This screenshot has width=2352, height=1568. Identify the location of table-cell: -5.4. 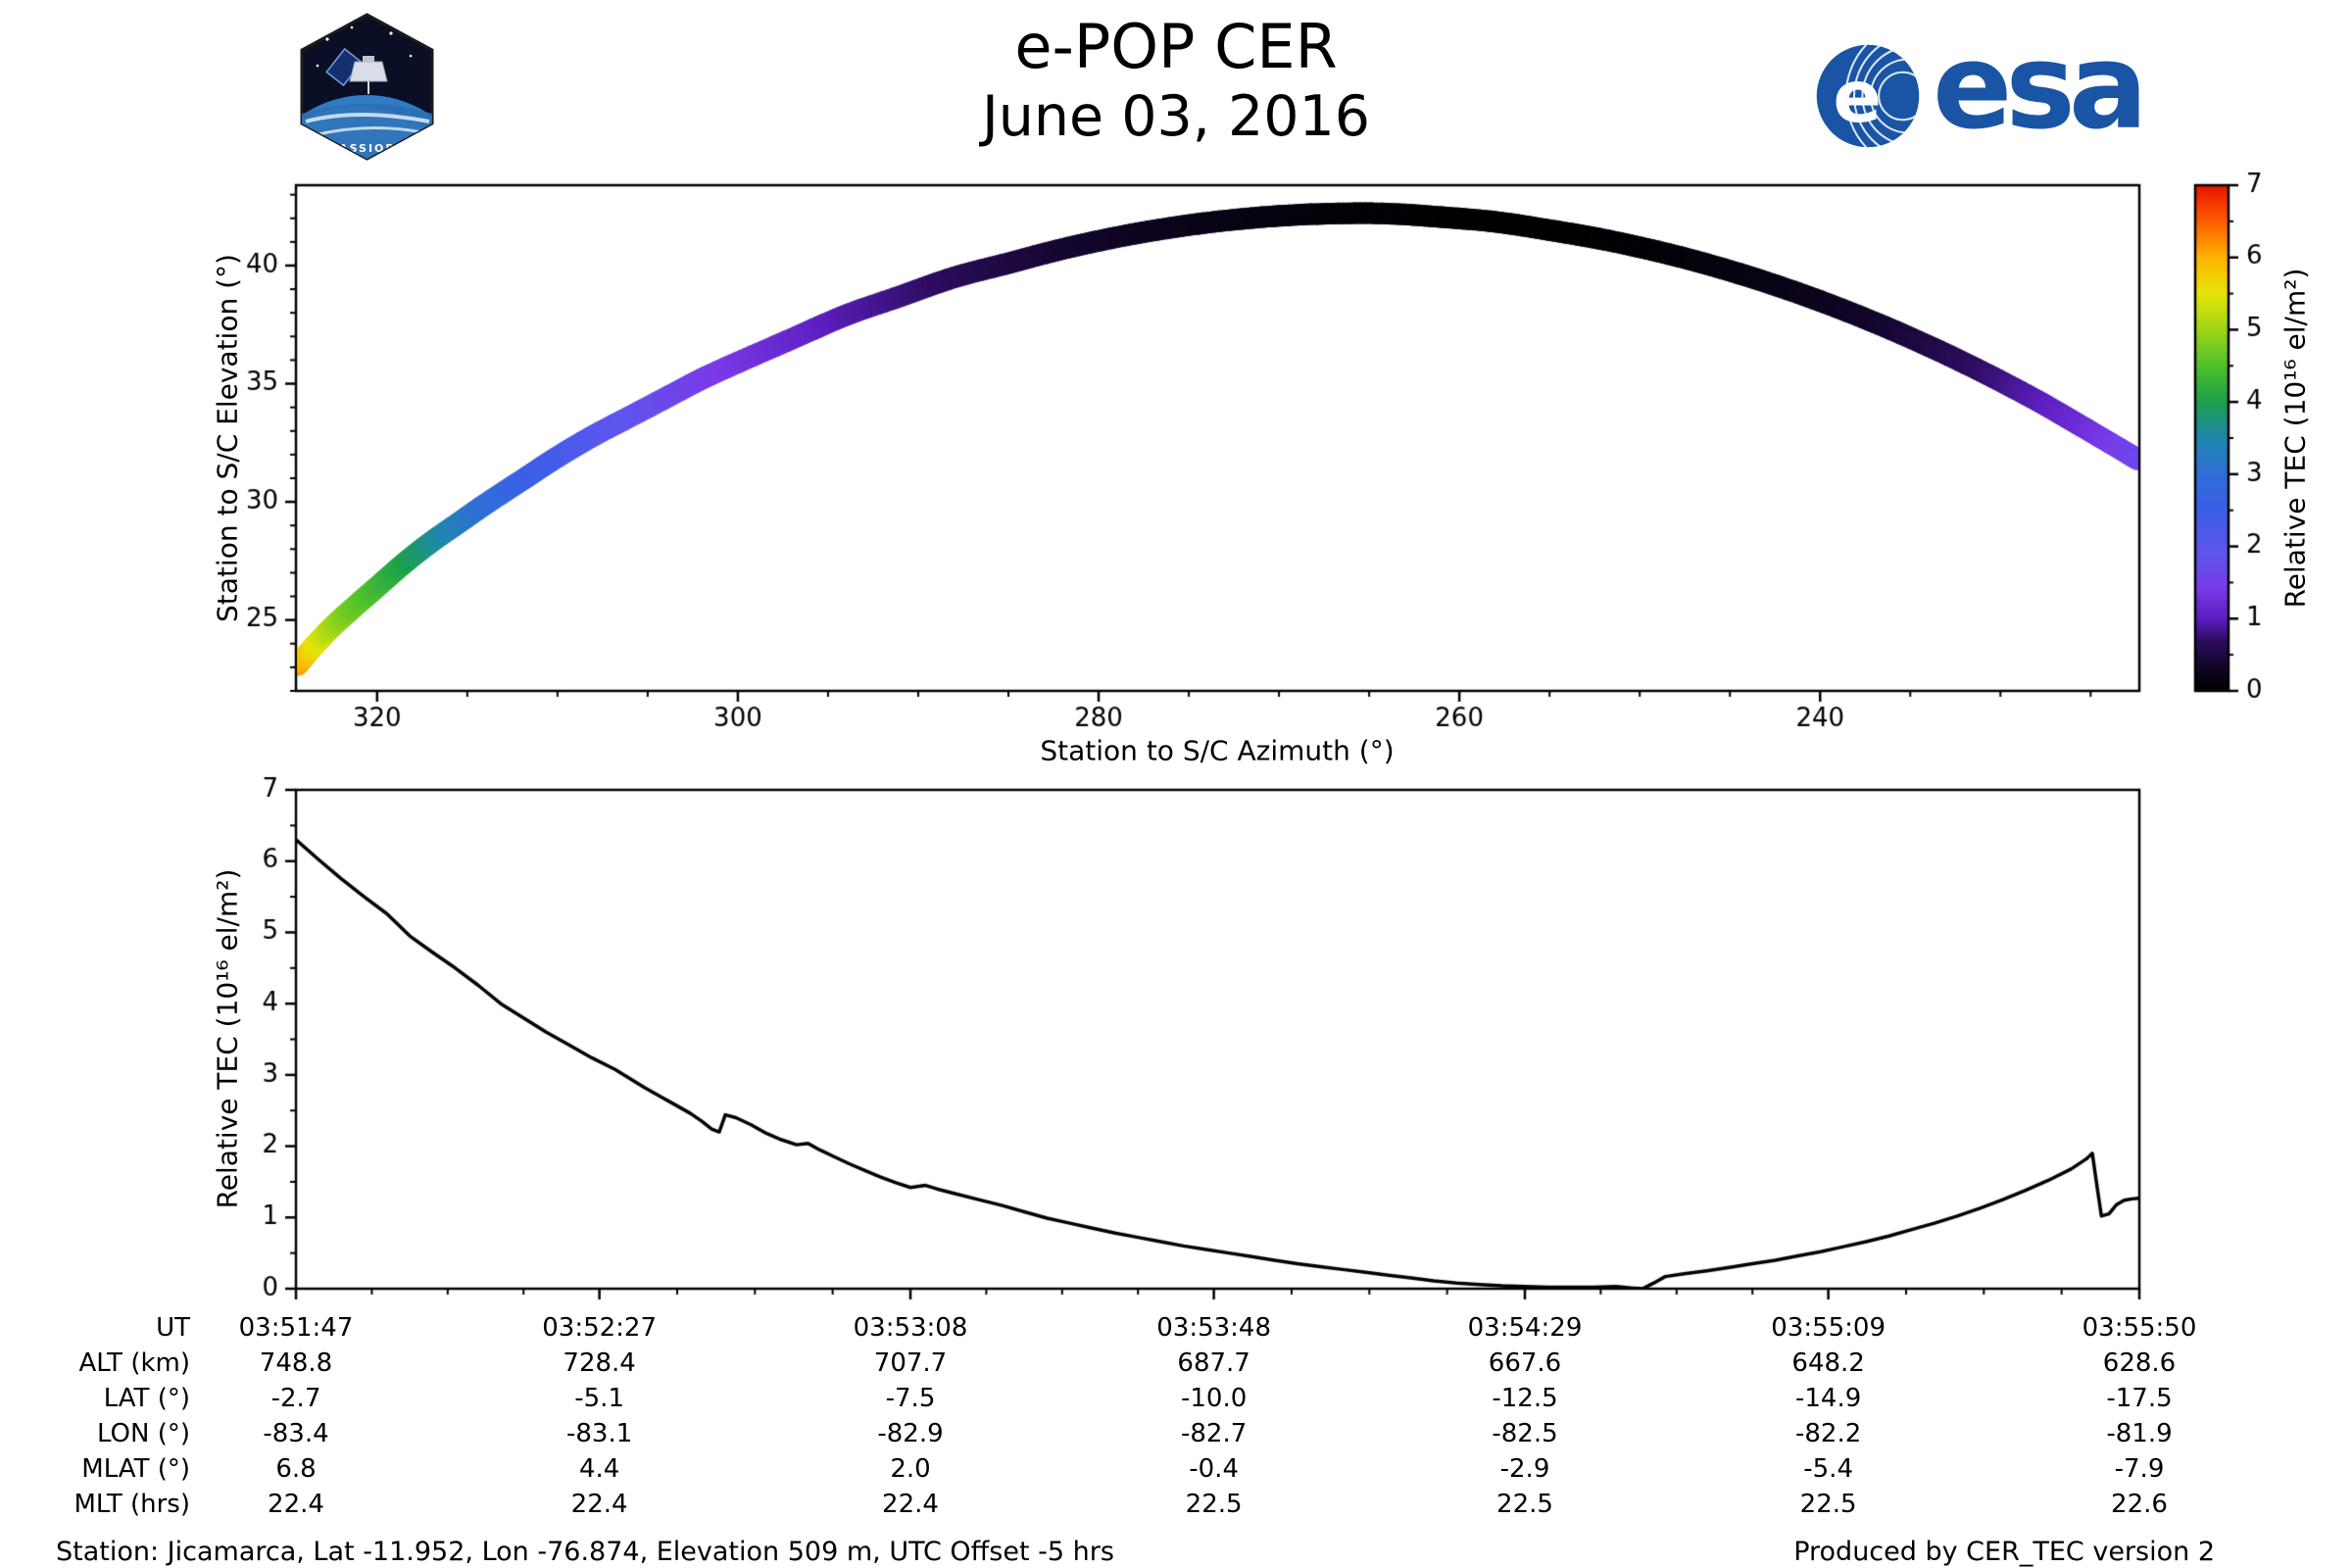
(1828, 1469).